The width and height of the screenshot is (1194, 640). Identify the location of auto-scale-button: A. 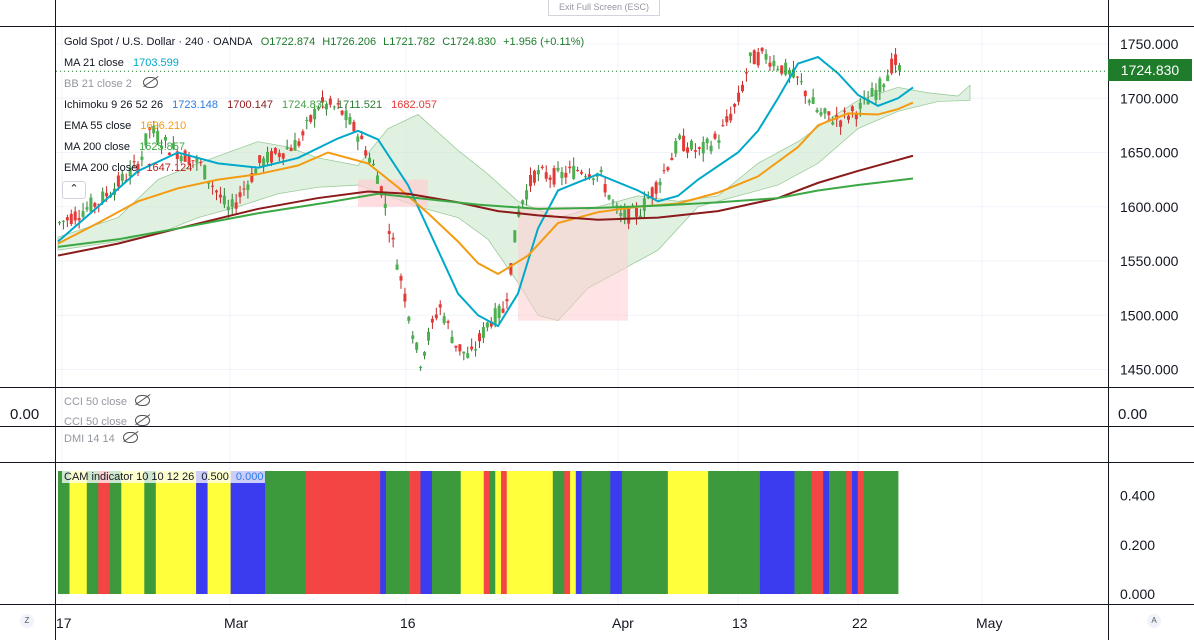
(1154, 621).